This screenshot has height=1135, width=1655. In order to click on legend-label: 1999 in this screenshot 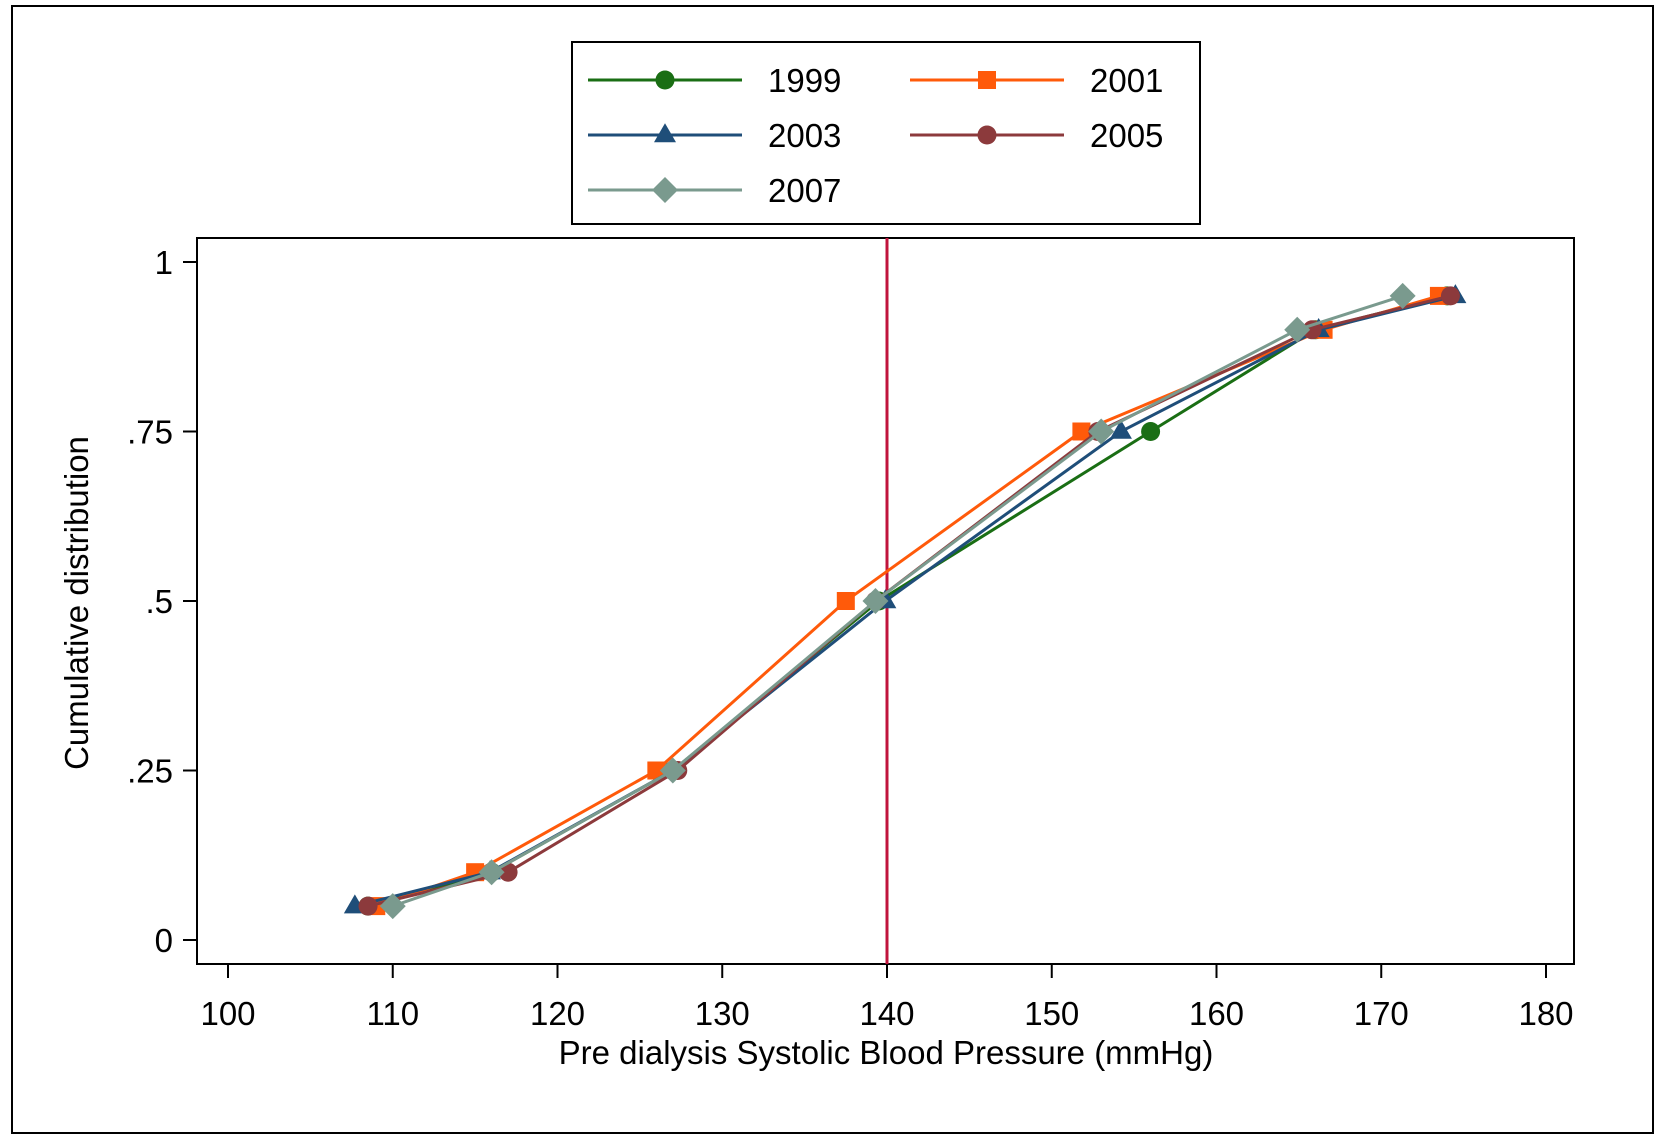, I will do `click(804, 80)`.